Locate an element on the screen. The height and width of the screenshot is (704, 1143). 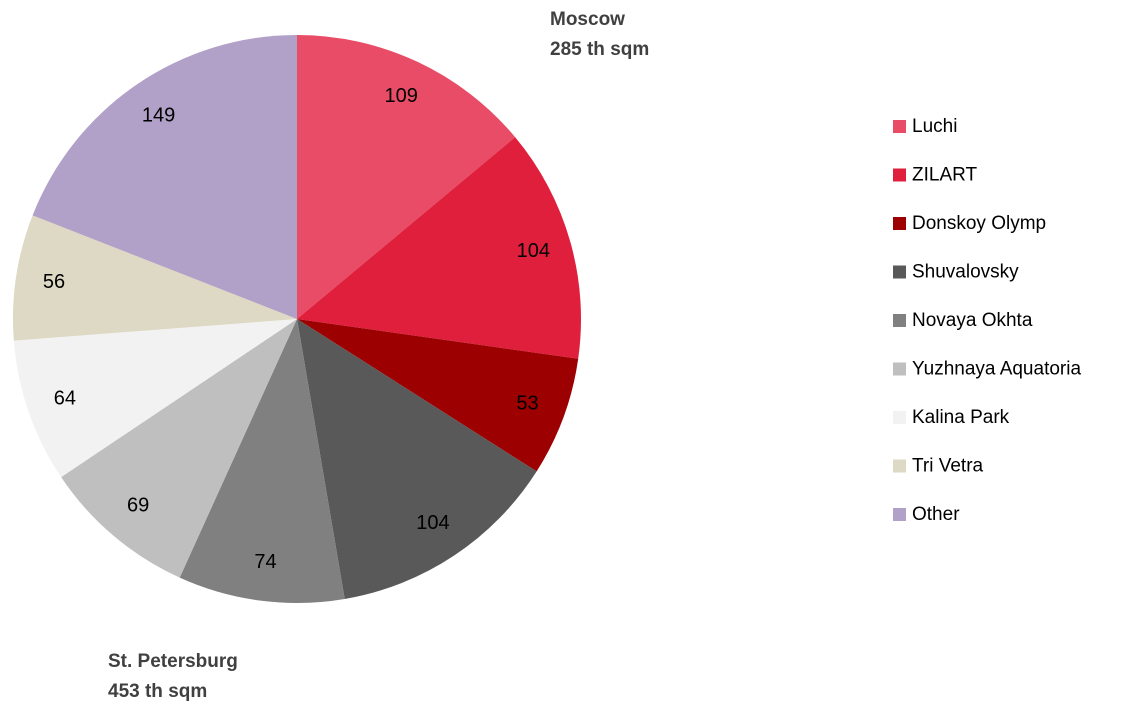
data-label: 53 is located at coordinates (527, 403).